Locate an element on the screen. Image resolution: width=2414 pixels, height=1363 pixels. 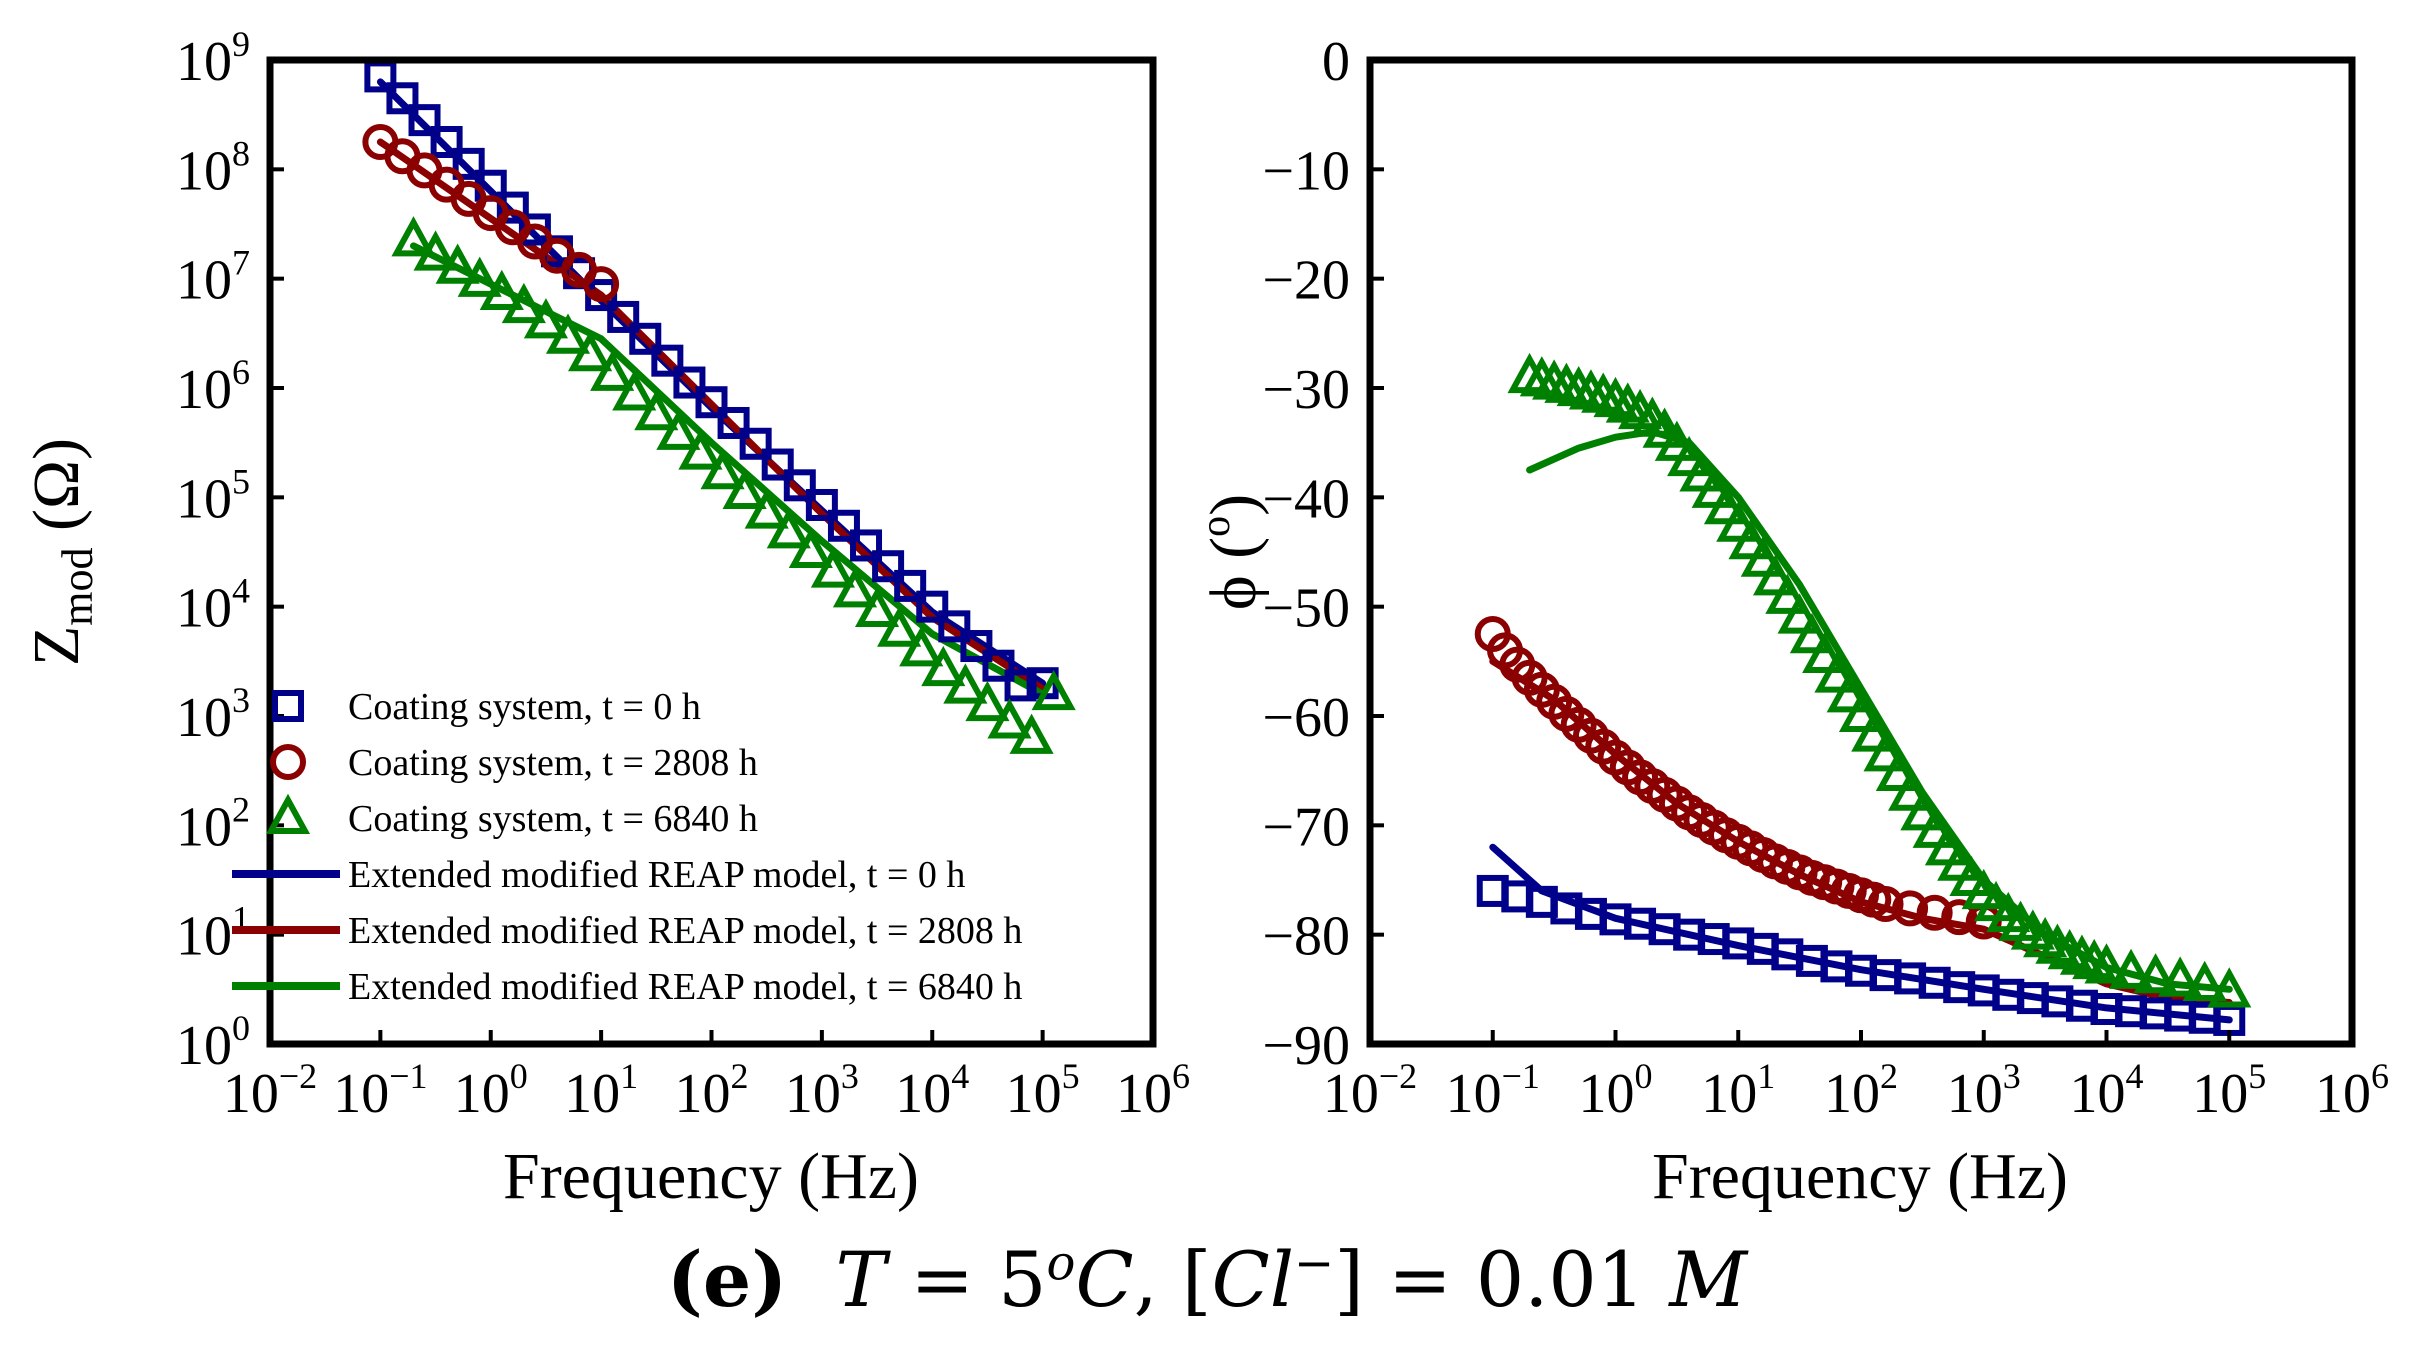
caption-part-4: , [ is located at coordinates (1172, 1279).